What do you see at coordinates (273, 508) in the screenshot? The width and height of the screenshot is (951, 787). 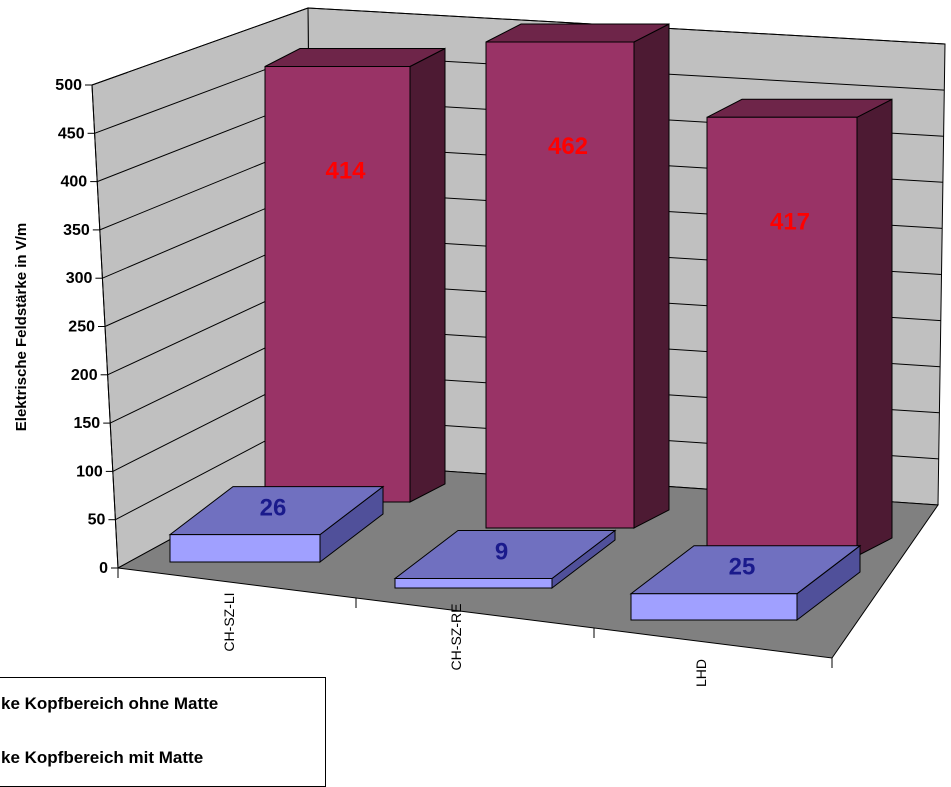 I see `data-label-mit-matte: 26` at bounding box center [273, 508].